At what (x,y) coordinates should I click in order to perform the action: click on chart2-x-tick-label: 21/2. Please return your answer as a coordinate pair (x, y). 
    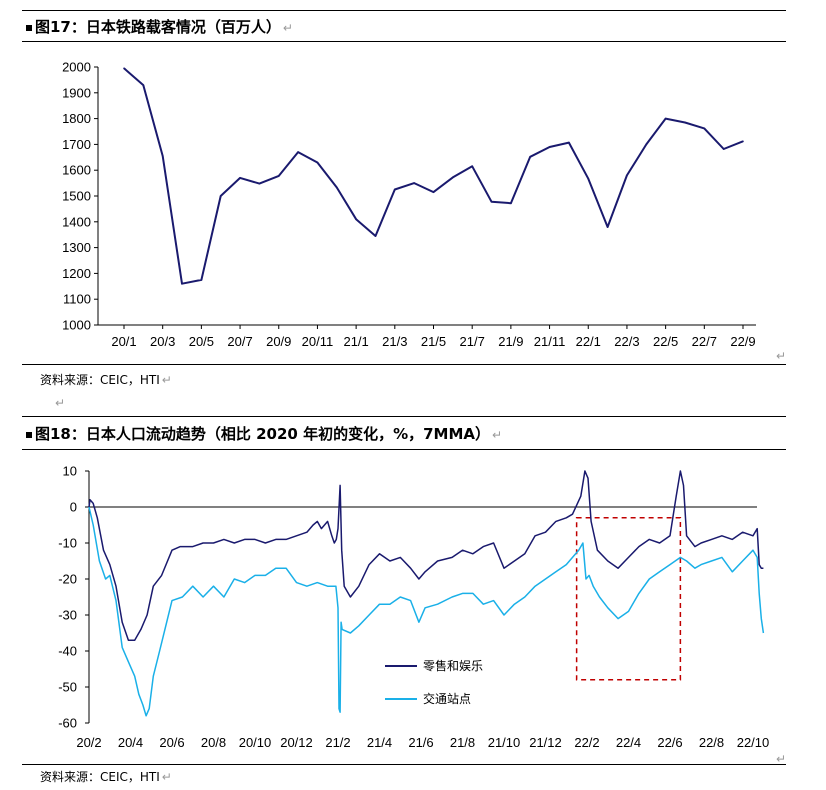
    Looking at the image, I should click on (337, 742).